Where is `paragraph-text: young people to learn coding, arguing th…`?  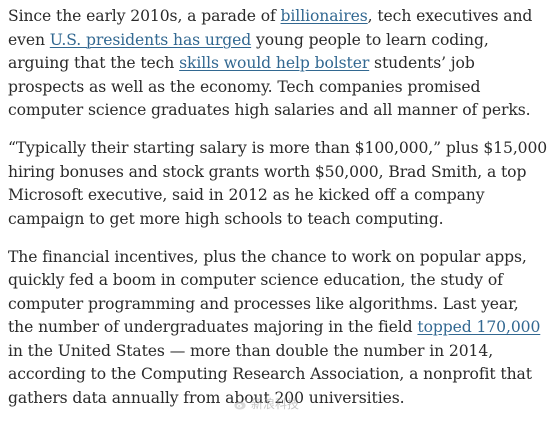
paragraph-text: young people to learn coding, arguing th… is located at coordinates (248, 51).